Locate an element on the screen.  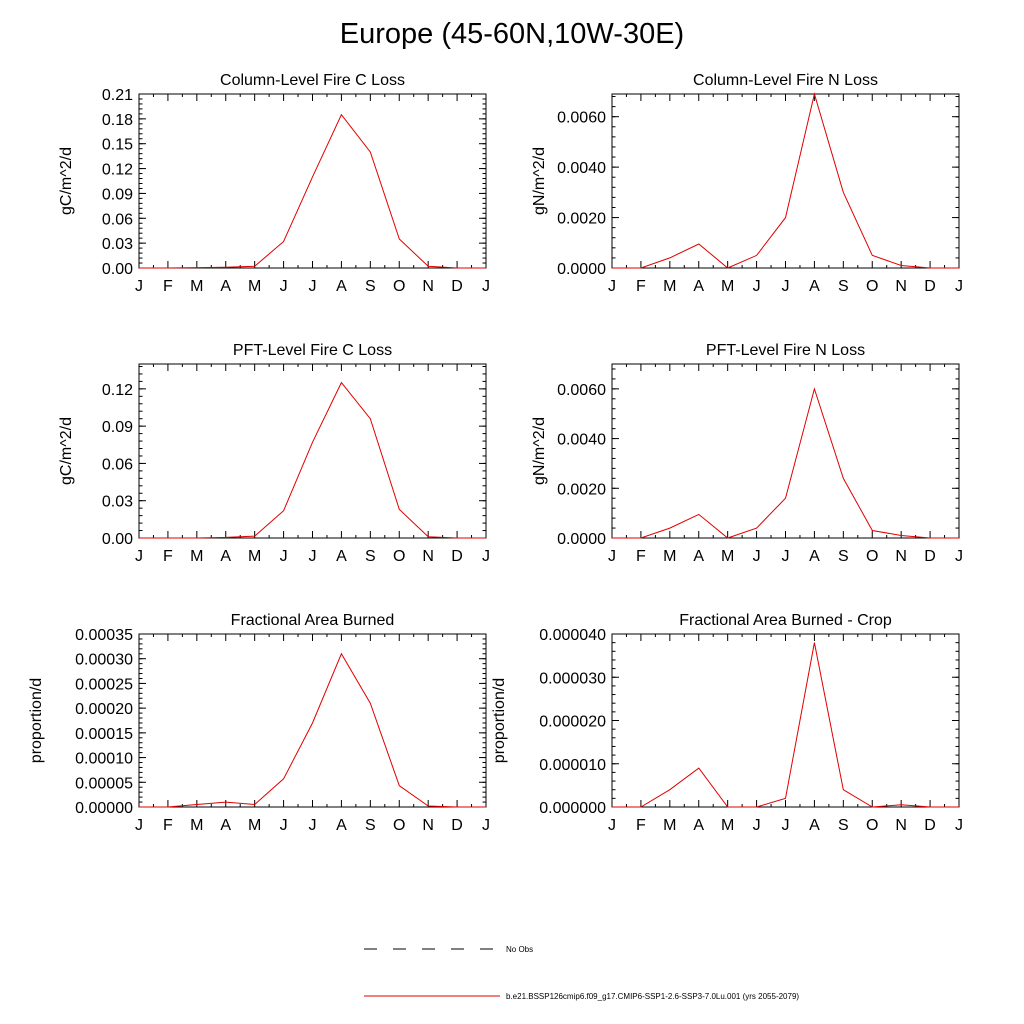
chart-title: PFT-Level Fire C Loss is located at coordinates (312, 350).